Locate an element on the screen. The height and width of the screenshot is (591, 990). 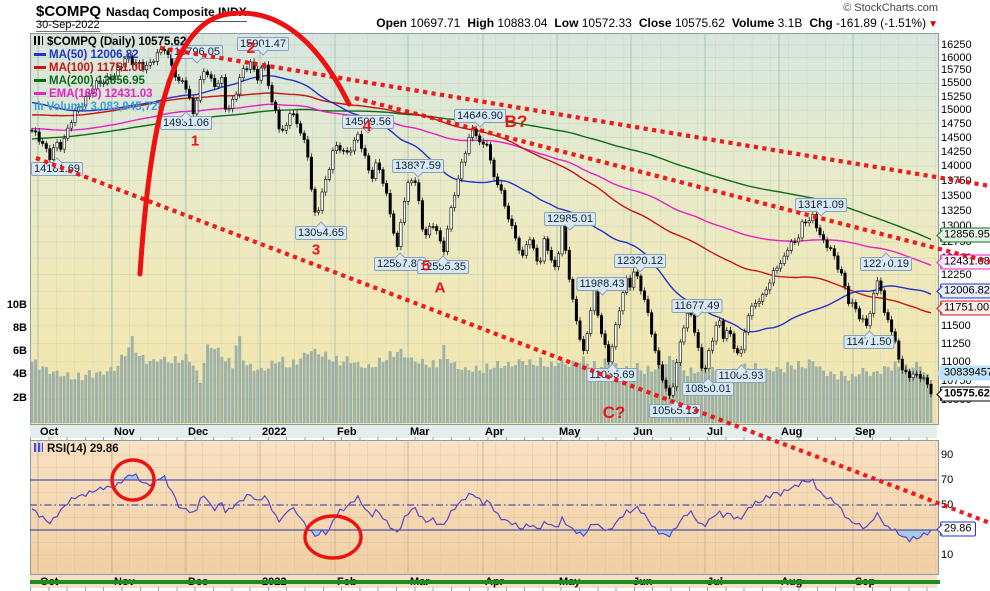
quote-label: Volume is located at coordinates (753, 23).